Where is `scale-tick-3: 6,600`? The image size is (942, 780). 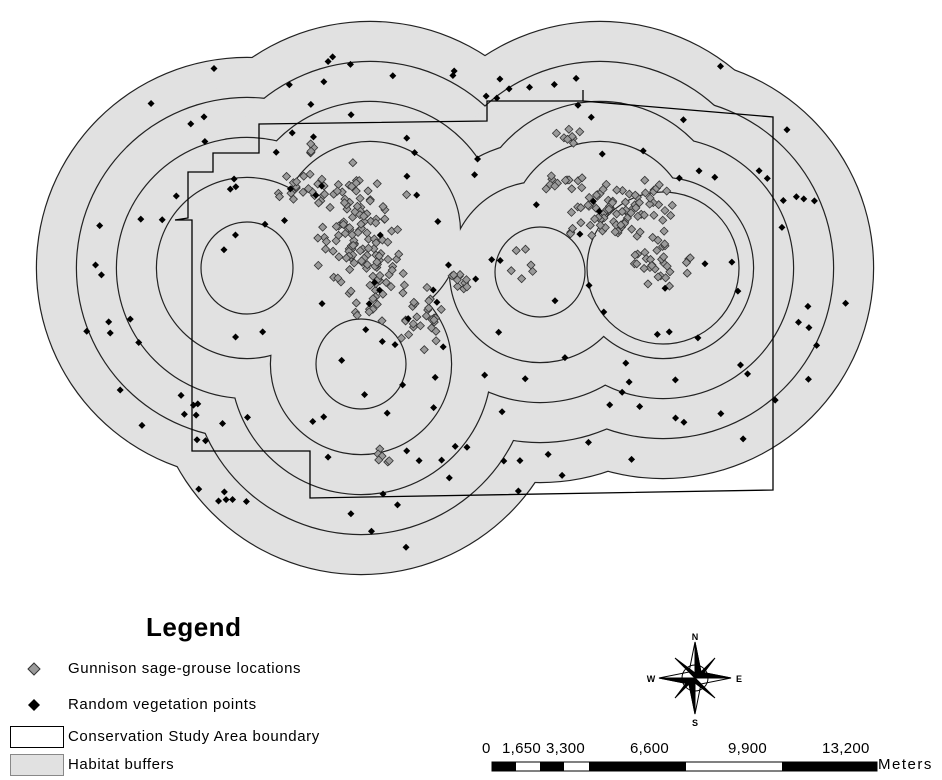
scale-tick-3: 6,600 is located at coordinates (650, 748).